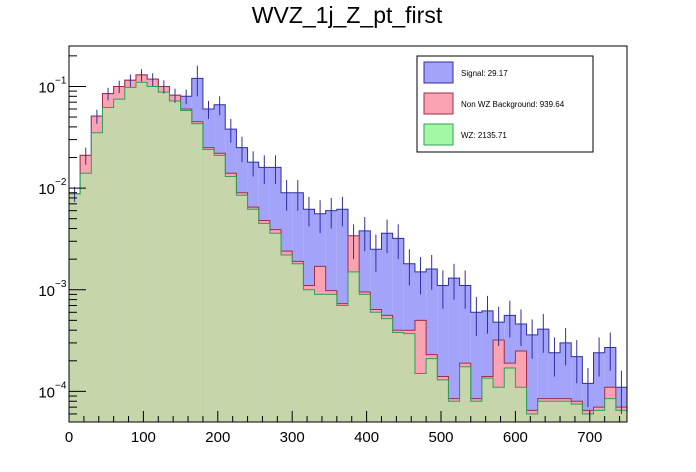  Describe the element at coordinates (484, 135) in the screenshot. I see `legend-label: WZ: 2135.71` at that location.